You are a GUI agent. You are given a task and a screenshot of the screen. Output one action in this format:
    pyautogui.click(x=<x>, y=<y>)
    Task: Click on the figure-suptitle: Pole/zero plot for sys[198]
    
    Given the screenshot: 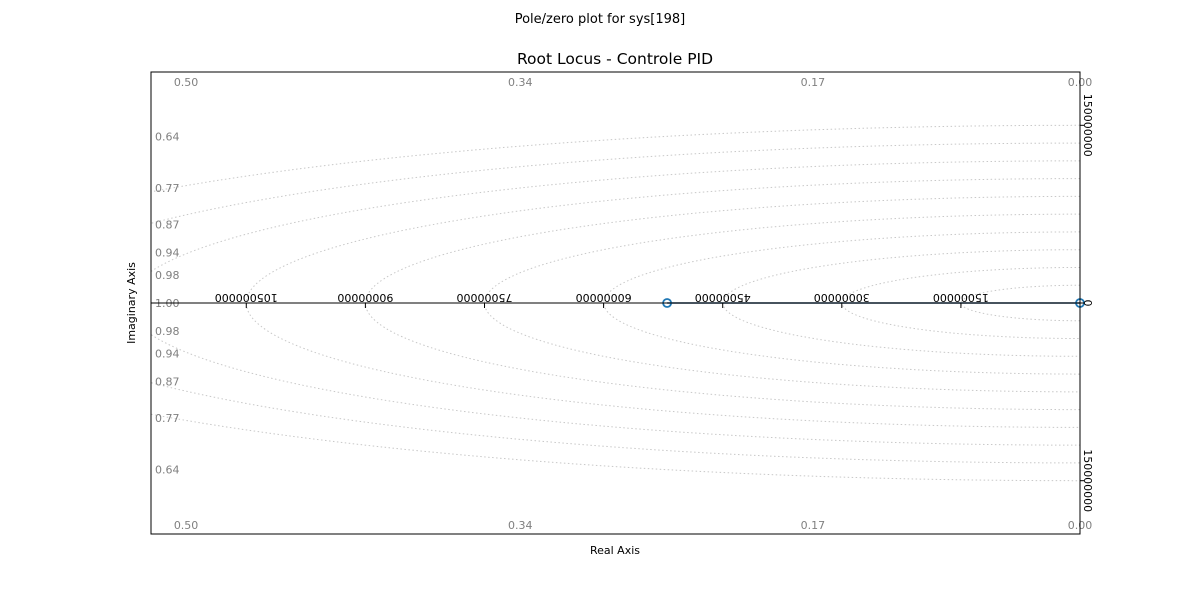 What is the action you would take?
    pyautogui.click(x=600, y=19)
    